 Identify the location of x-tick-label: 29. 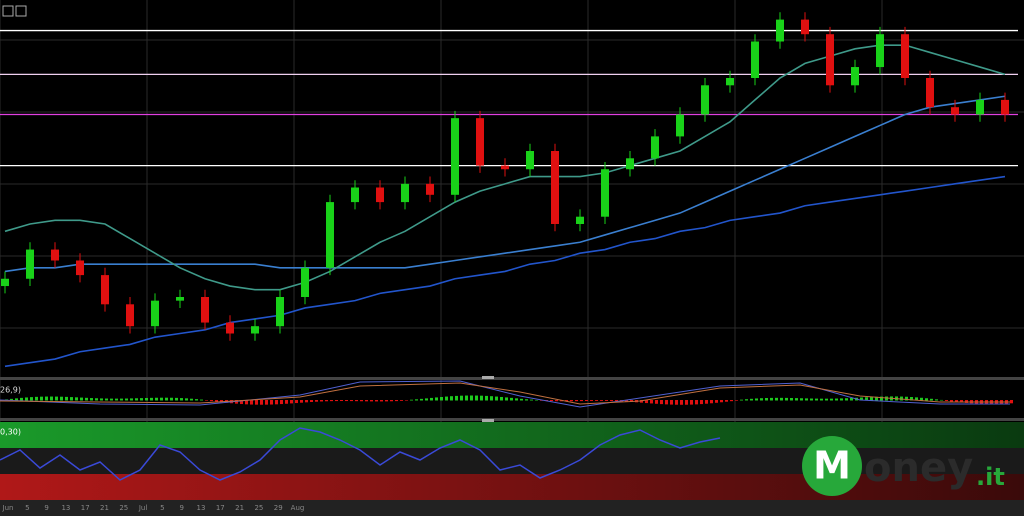
(278, 508).